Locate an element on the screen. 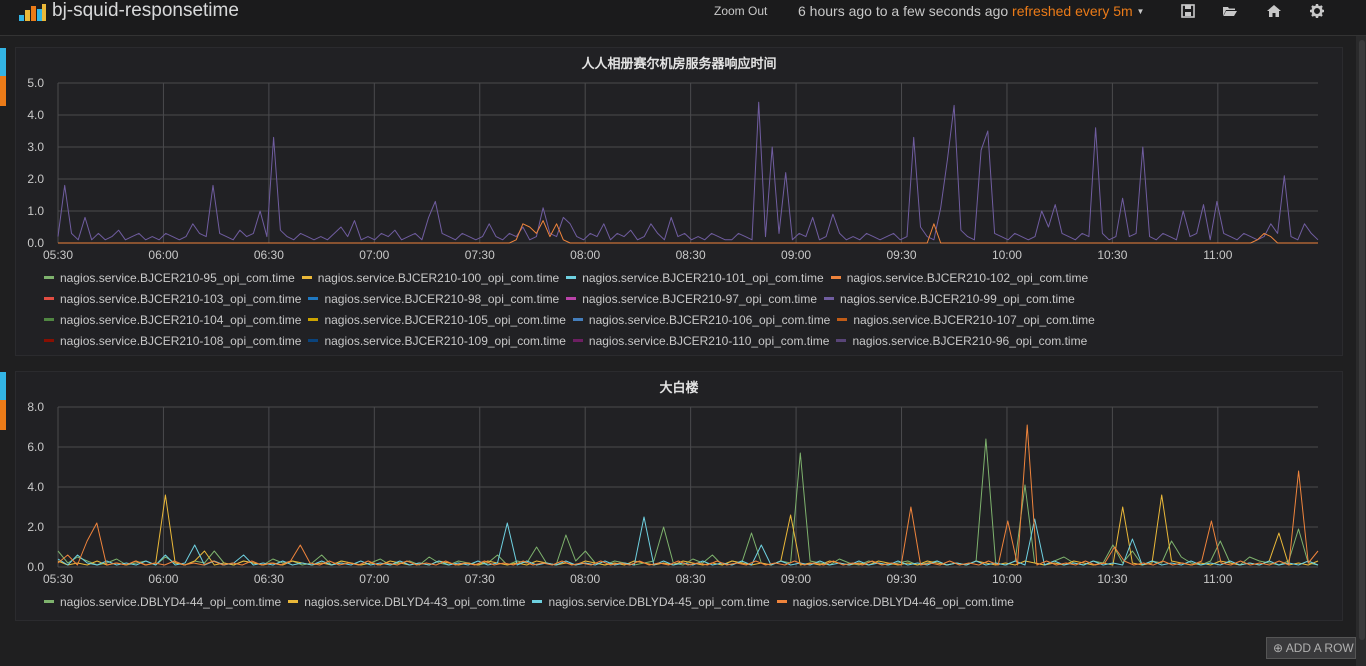 The width and height of the screenshot is (1366, 666). legend-item: nagios.service.BJCER210-99_opi_com.time is located at coordinates (949, 299).